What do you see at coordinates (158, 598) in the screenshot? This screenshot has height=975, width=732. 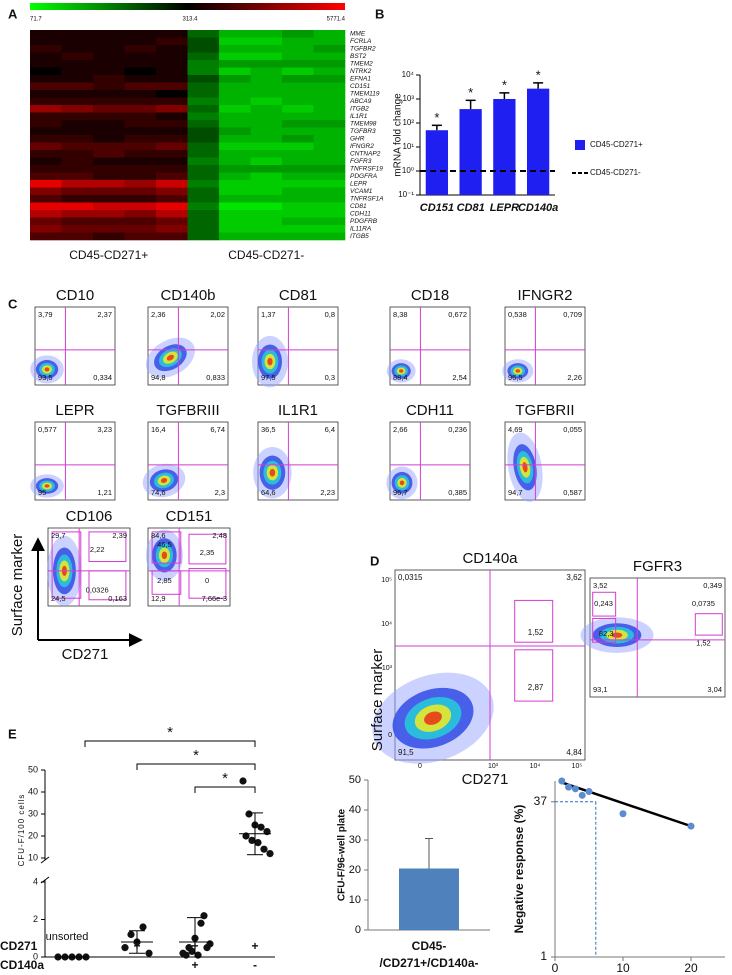 I see `quadrant-value: 12,9` at bounding box center [158, 598].